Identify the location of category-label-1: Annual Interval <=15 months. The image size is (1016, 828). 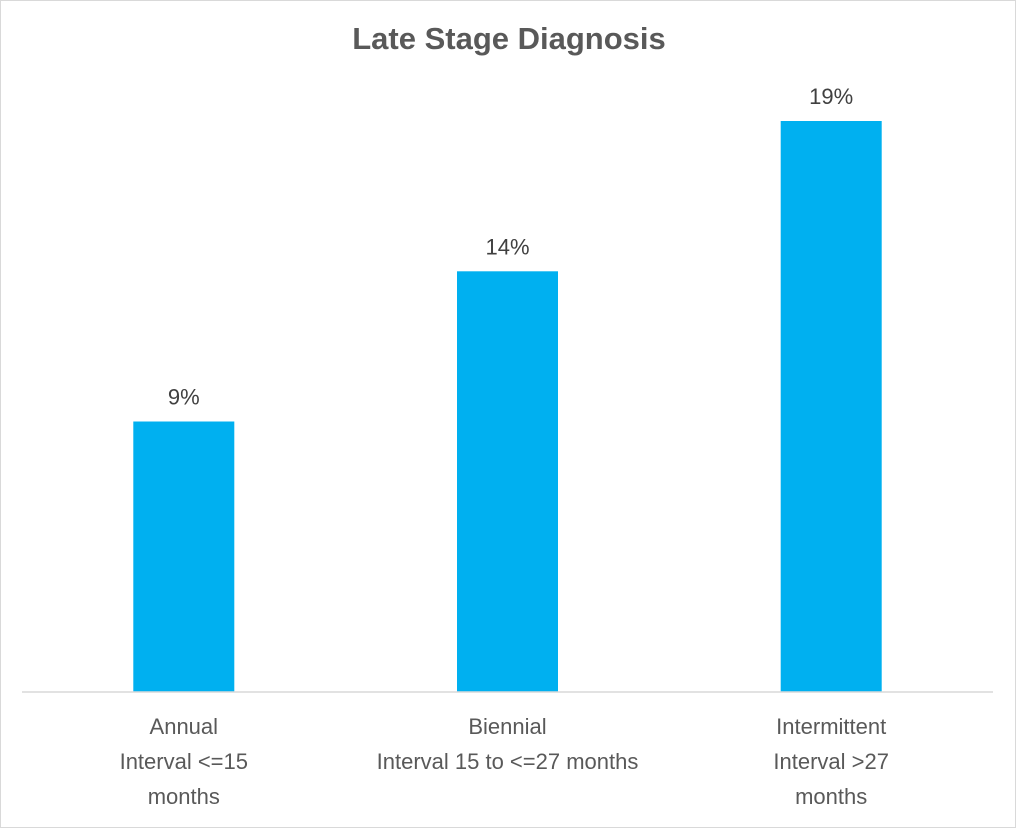
(184, 761).